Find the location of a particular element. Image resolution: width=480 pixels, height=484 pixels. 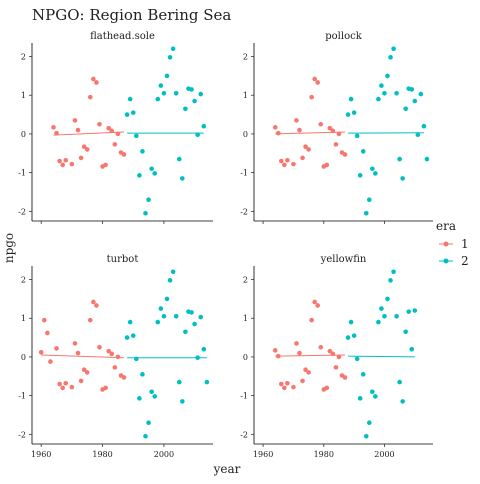

legend-title: era is located at coordinates (446, 226).